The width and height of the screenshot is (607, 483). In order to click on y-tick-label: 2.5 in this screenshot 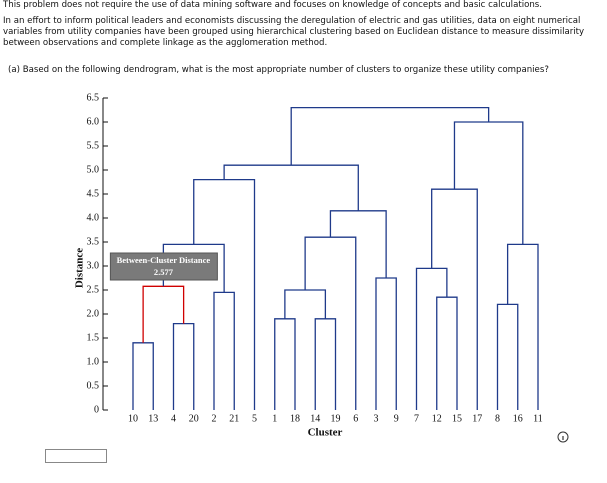, I will do `click(93, 289)`.